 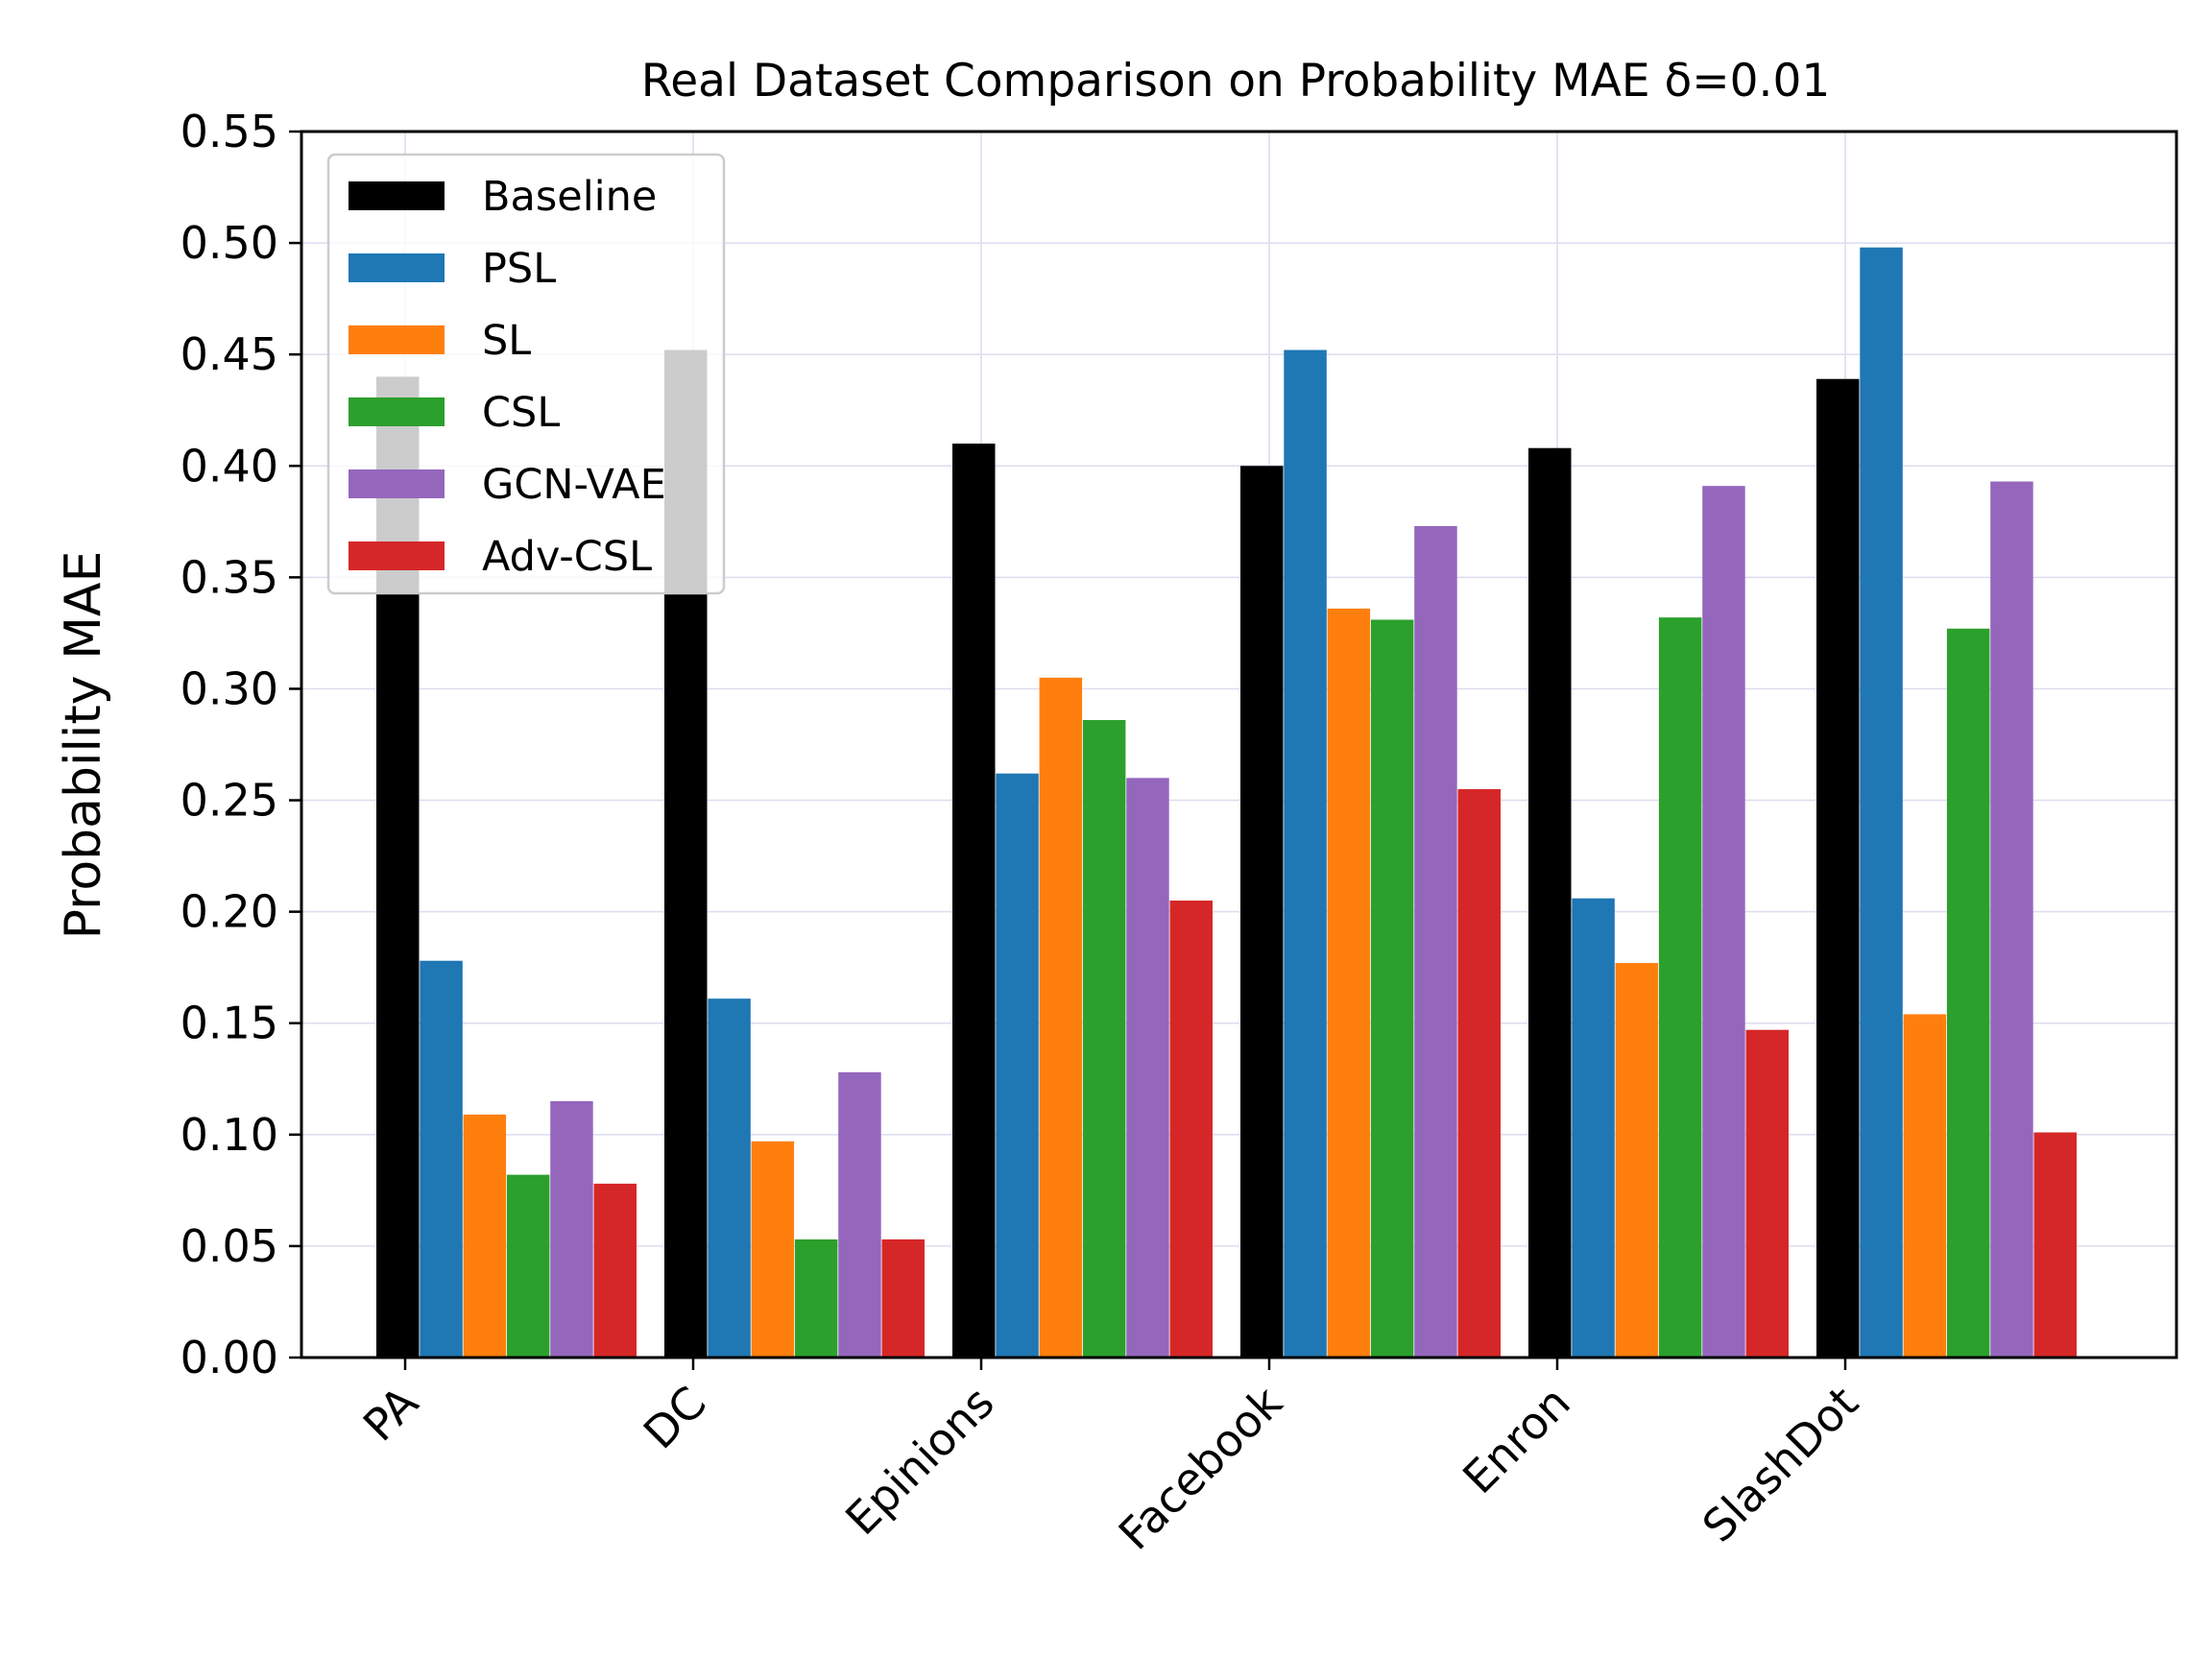 I want to click on y-tick-label: 0.35, so click(x=229, y=577).